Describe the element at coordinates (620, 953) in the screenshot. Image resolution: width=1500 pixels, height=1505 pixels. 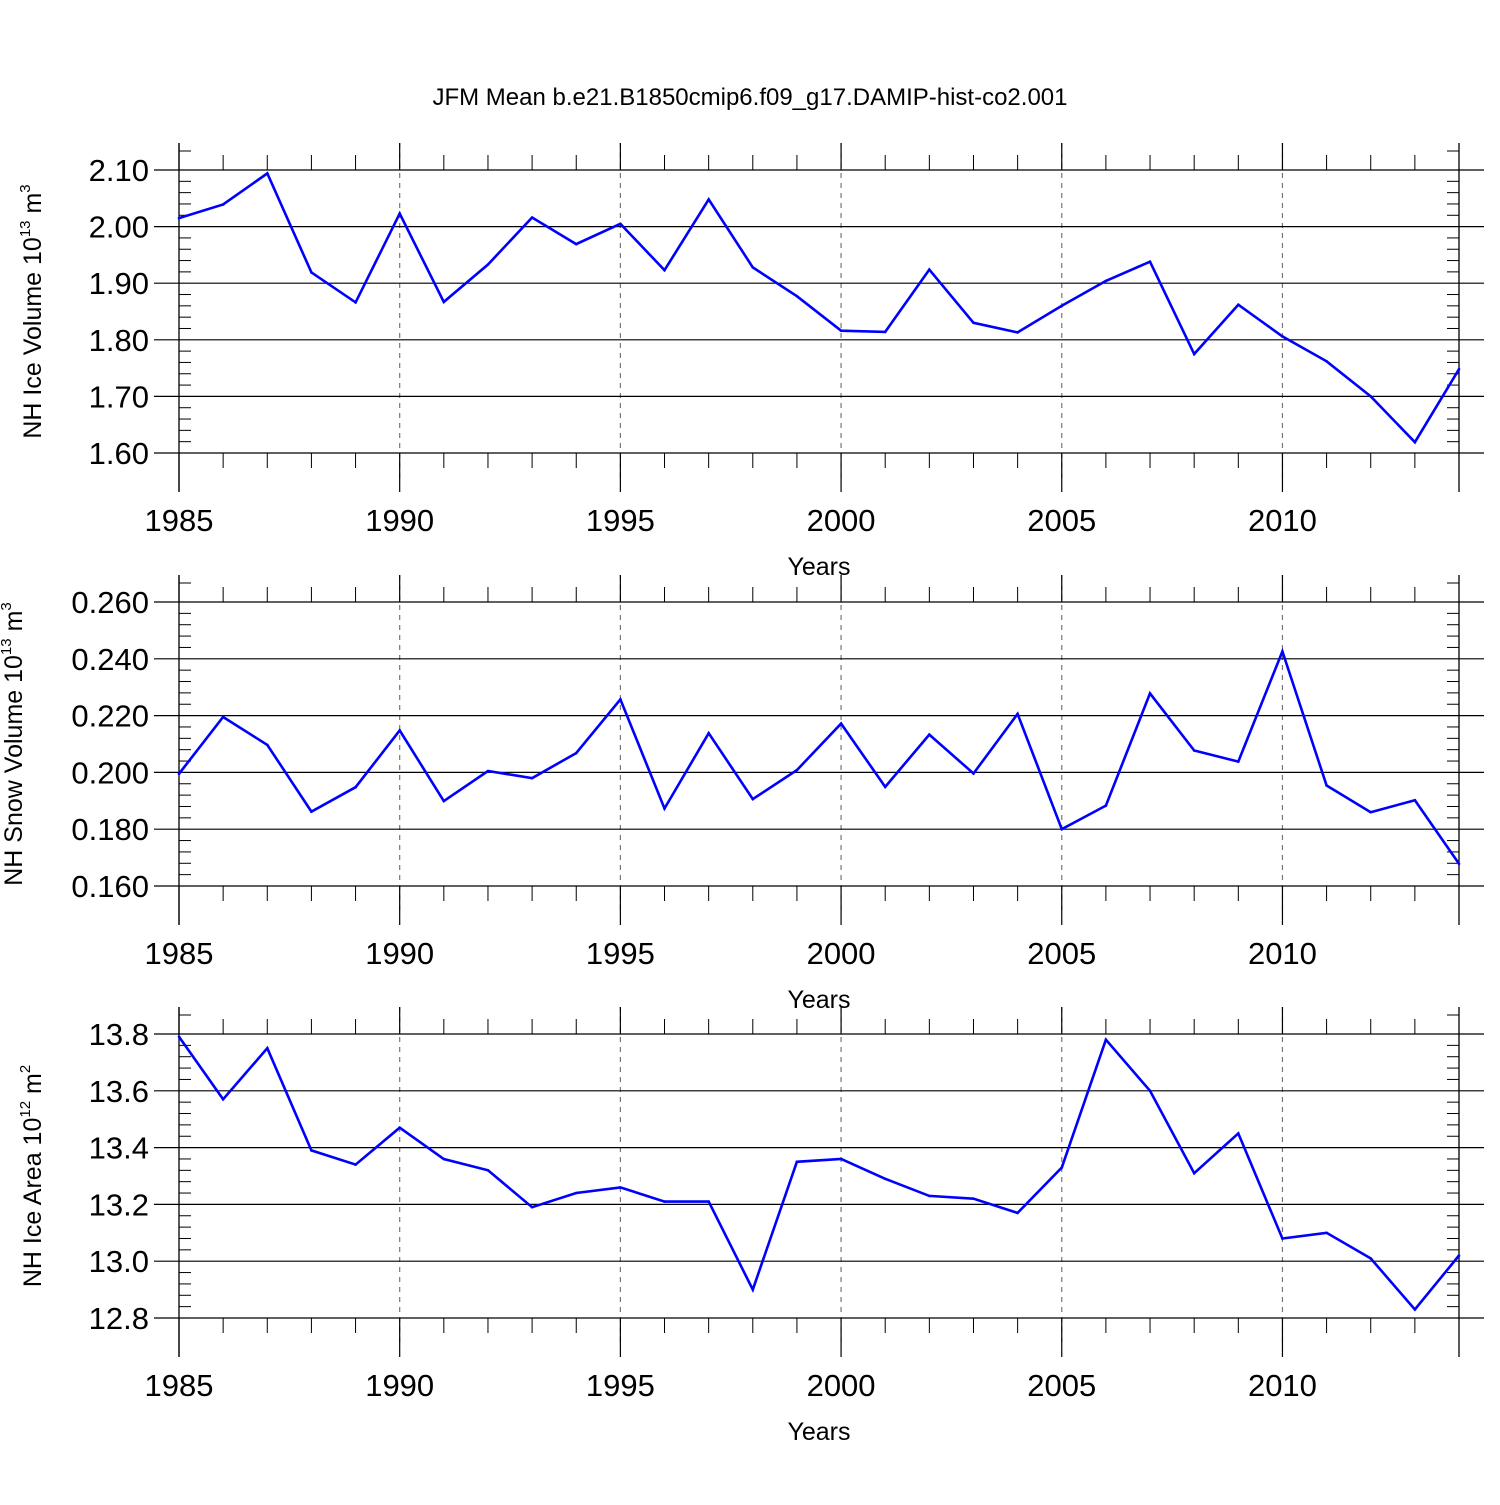
I see `x-tick-label: 1995` at that location.